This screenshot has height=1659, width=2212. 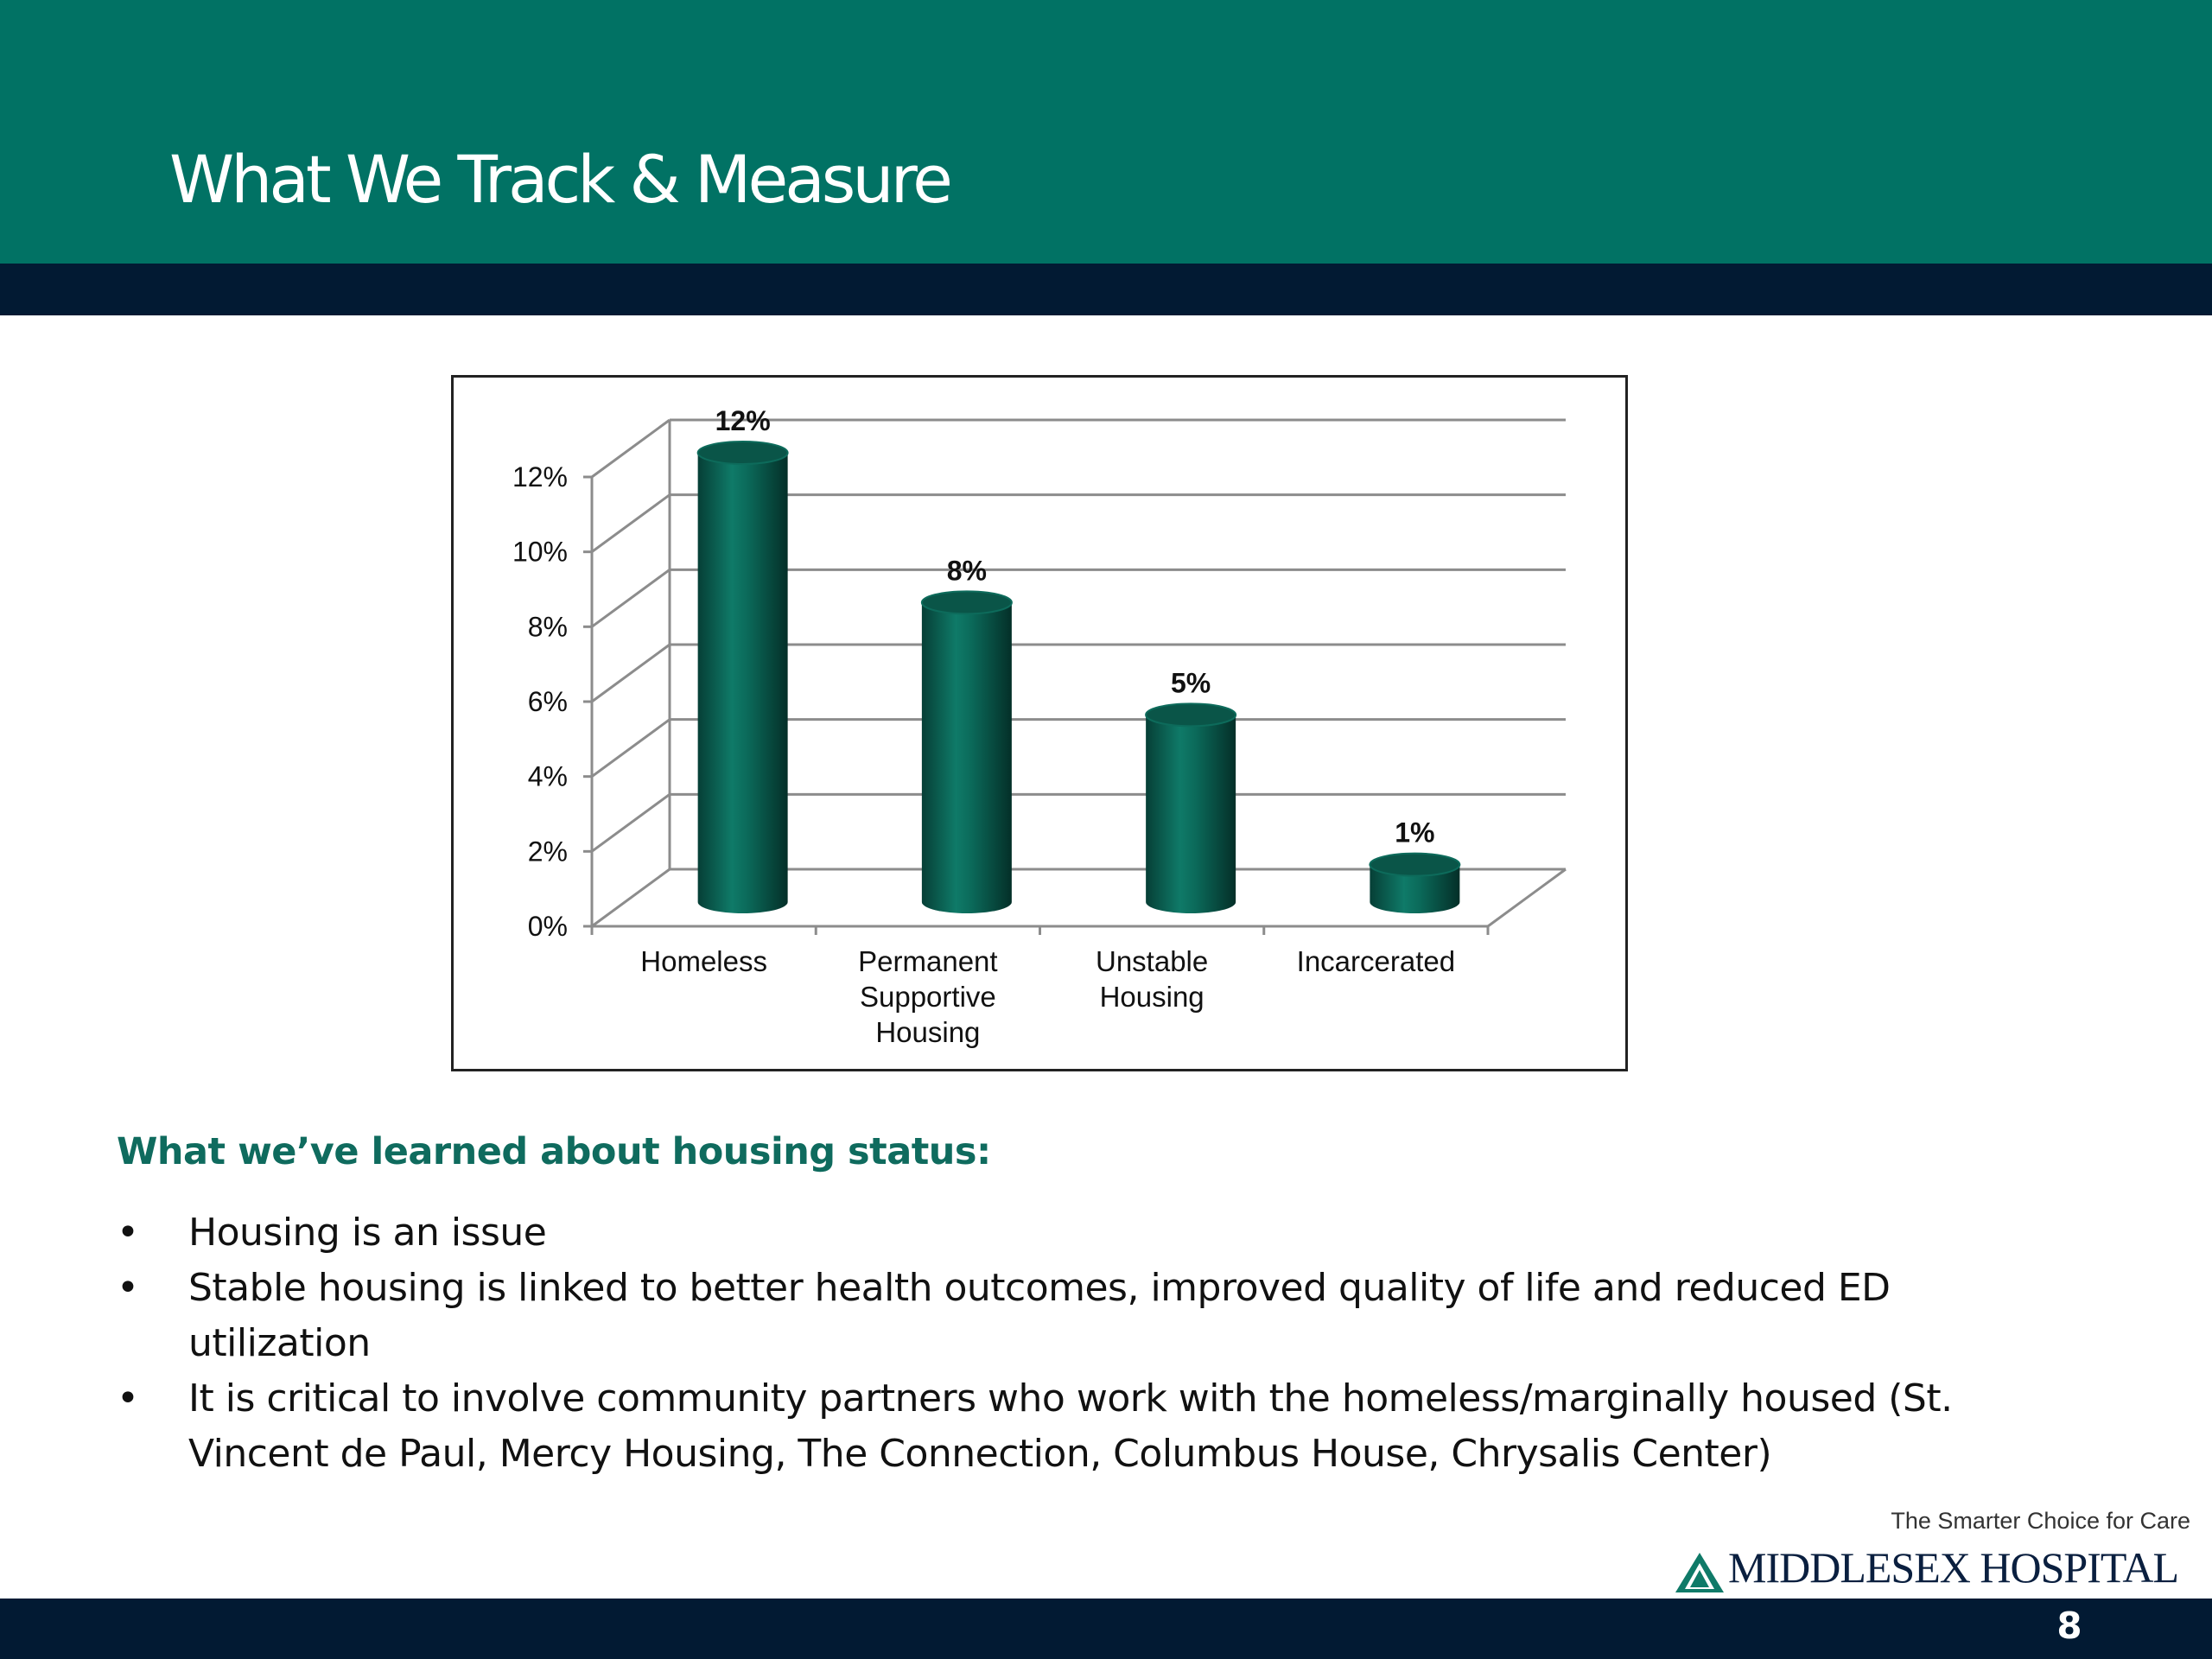 I want to click on data-label: 1%, so click(x=1414, y=833).